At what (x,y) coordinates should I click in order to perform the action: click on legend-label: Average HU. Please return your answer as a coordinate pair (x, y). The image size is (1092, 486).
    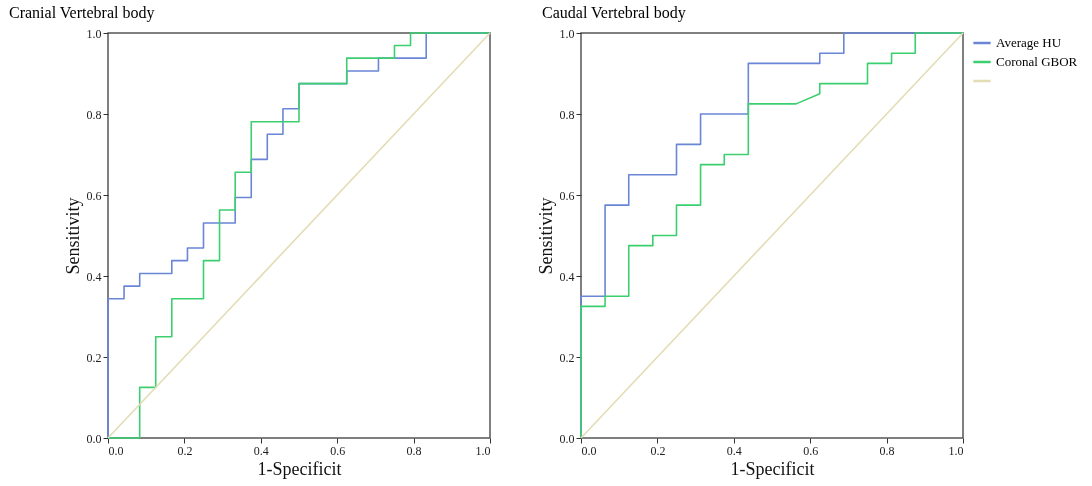
    Looking at the image, I should click on (1029, 42).